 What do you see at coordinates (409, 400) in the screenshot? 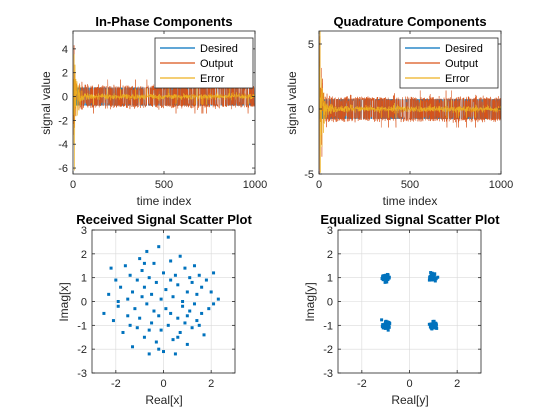
I see `equalized-scatter-x-axis-label: Real[y]` at bounding box center [409, 400].